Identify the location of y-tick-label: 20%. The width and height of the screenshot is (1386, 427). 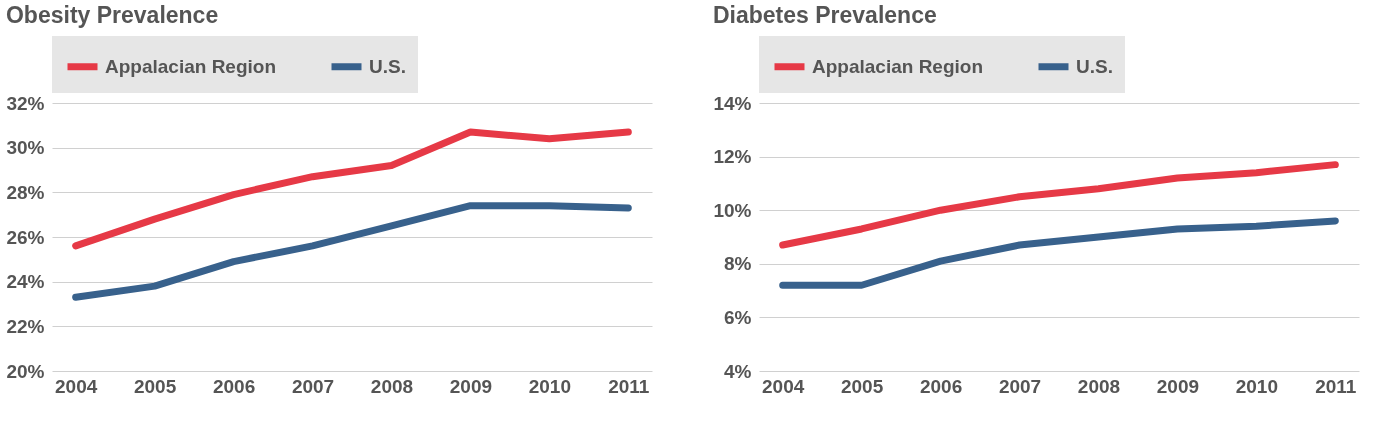
(25, 371).